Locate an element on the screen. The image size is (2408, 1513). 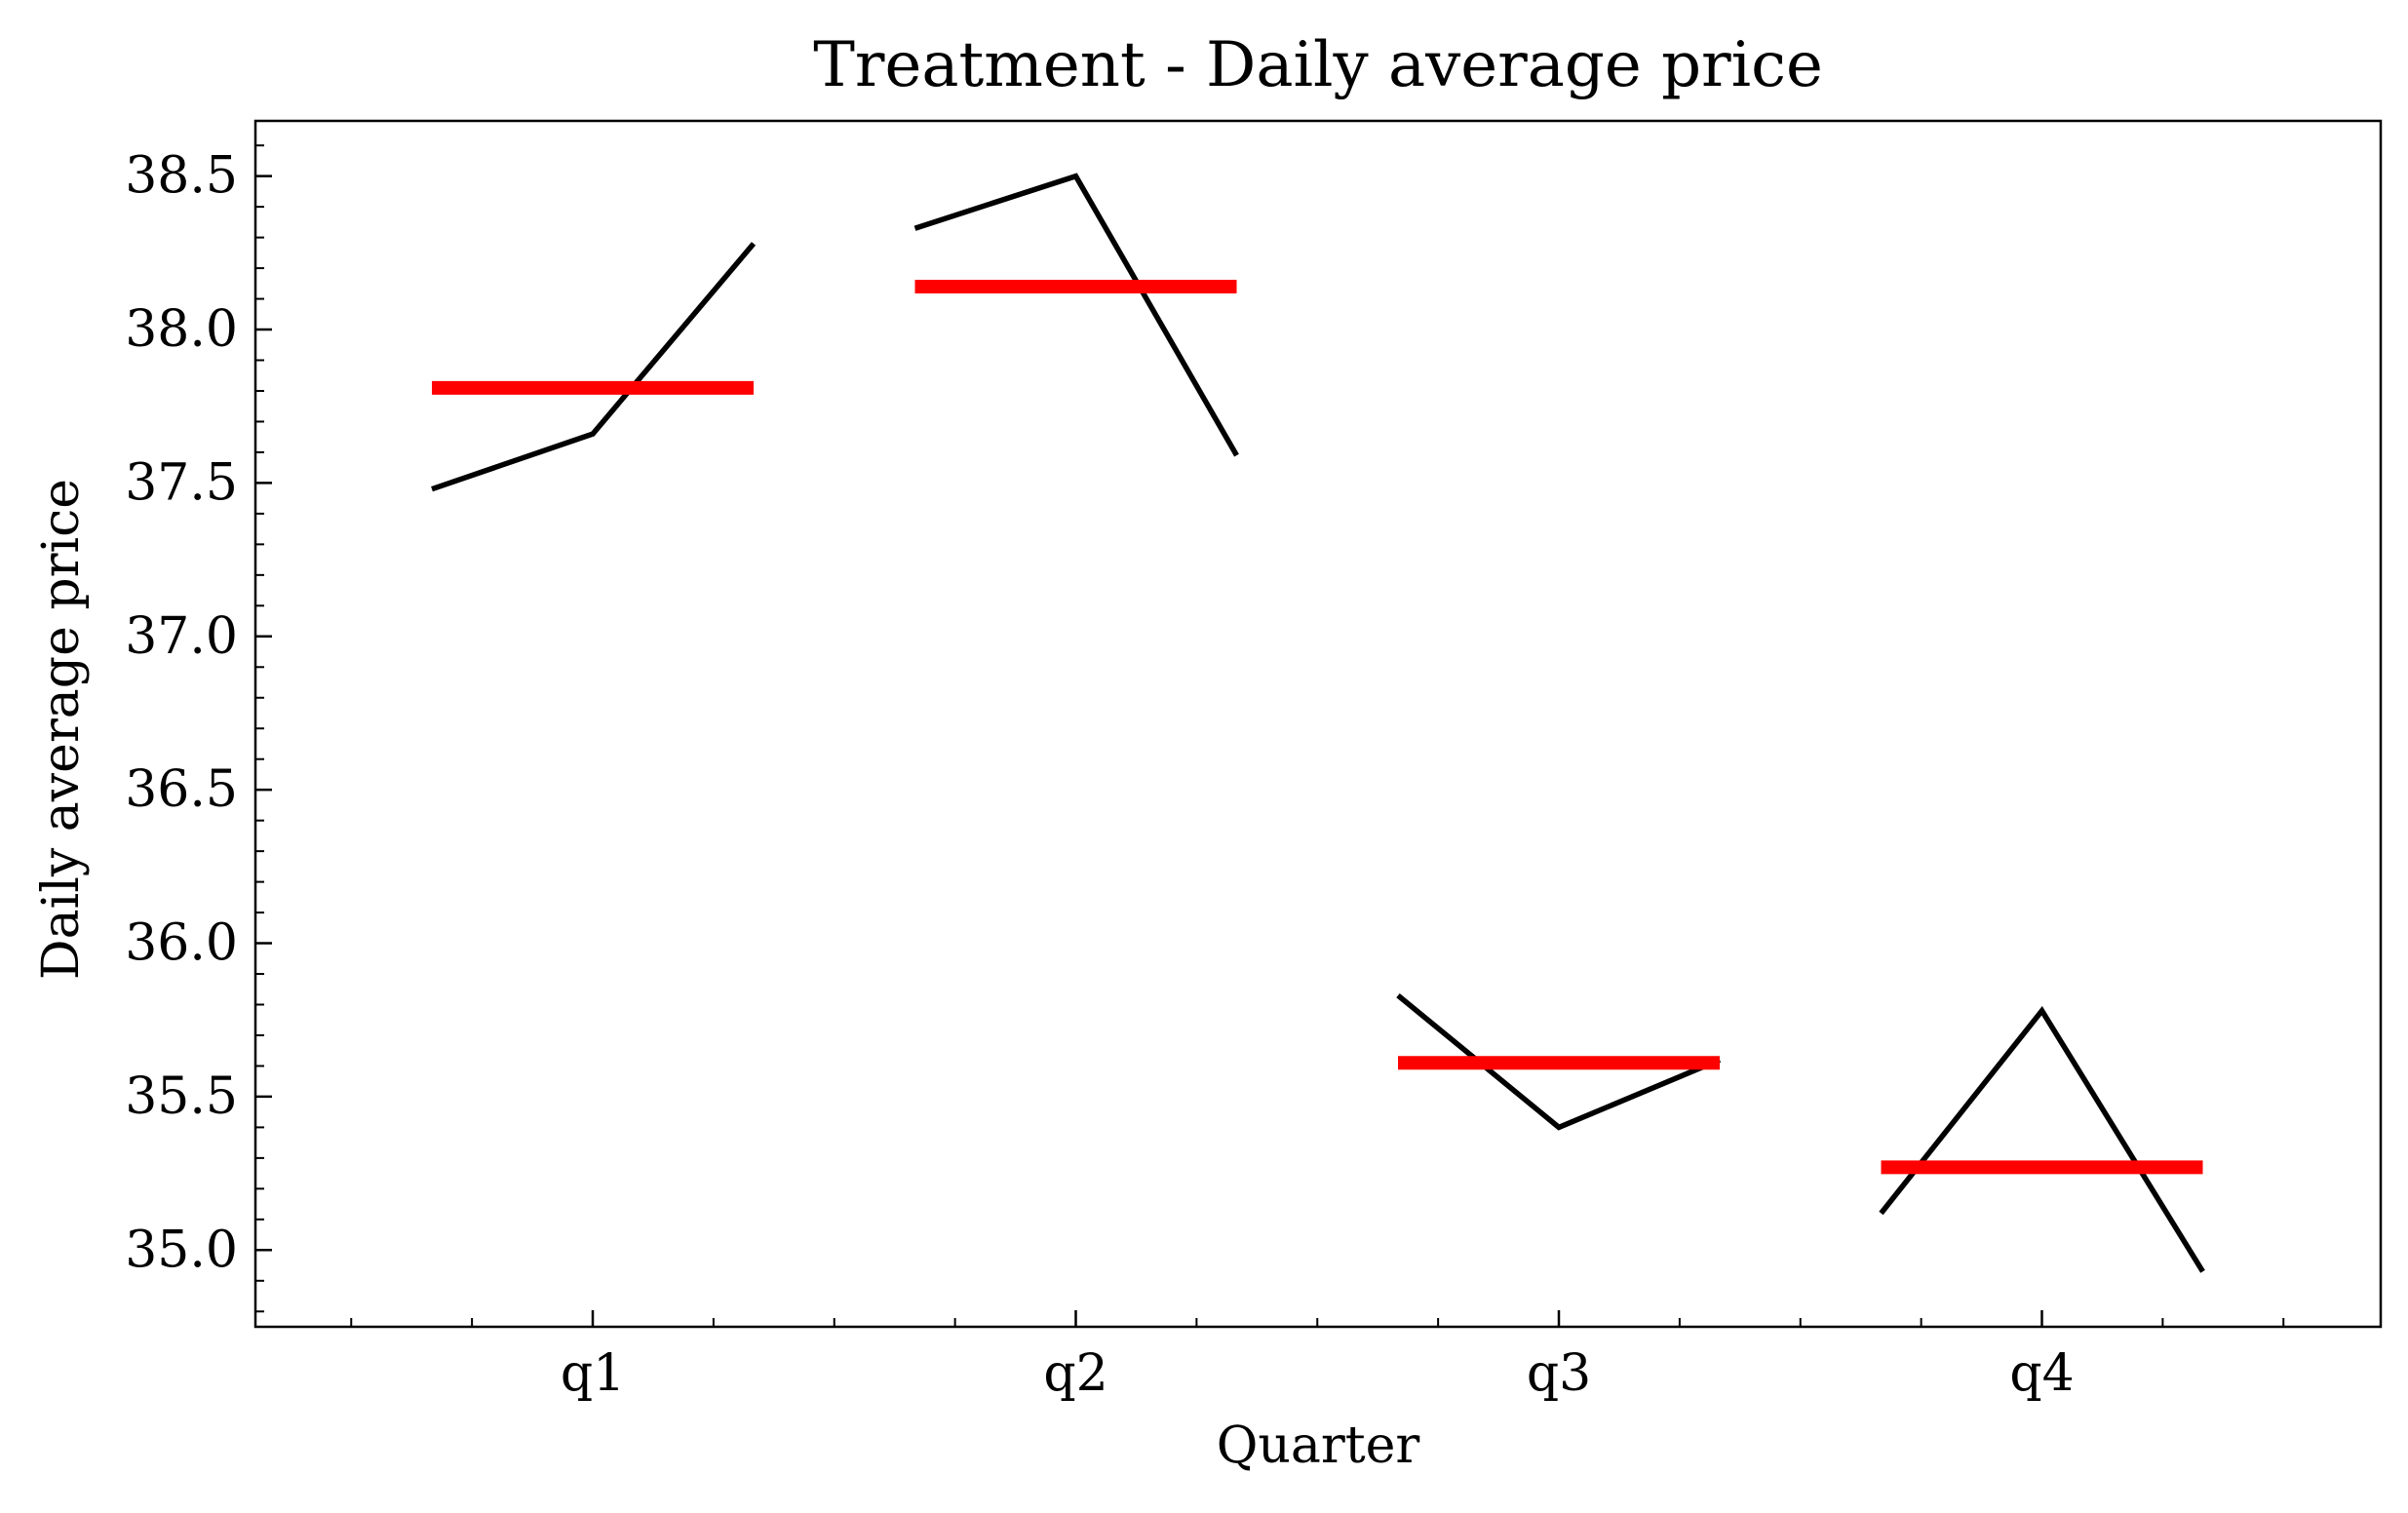
y-tick-label: 38.0 is located at coordinates (181, 329).